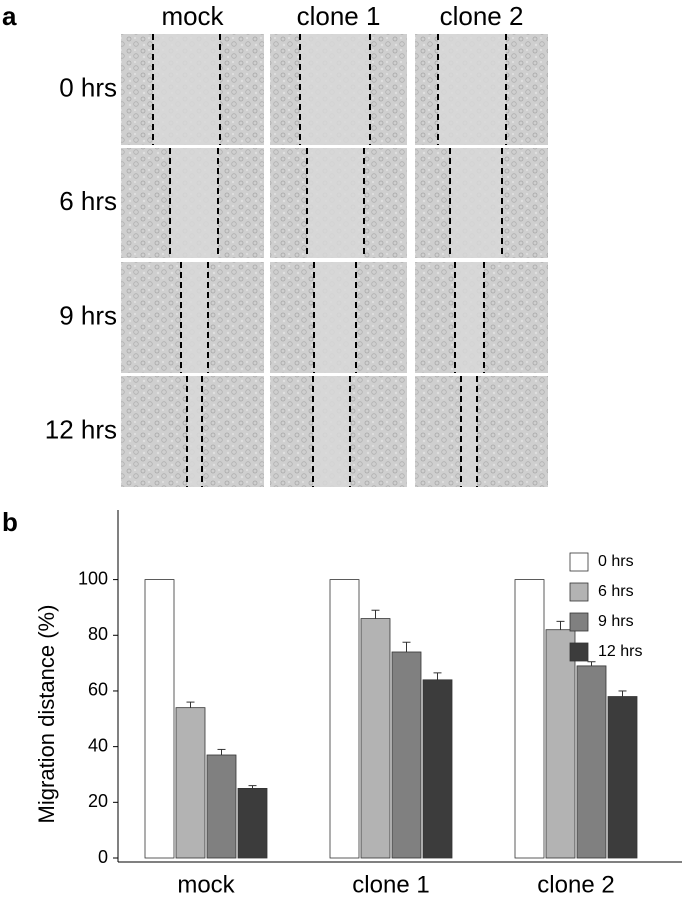 This screenshot has width=685, height=919. I want to click on panel-label: b, so click(10, 522).